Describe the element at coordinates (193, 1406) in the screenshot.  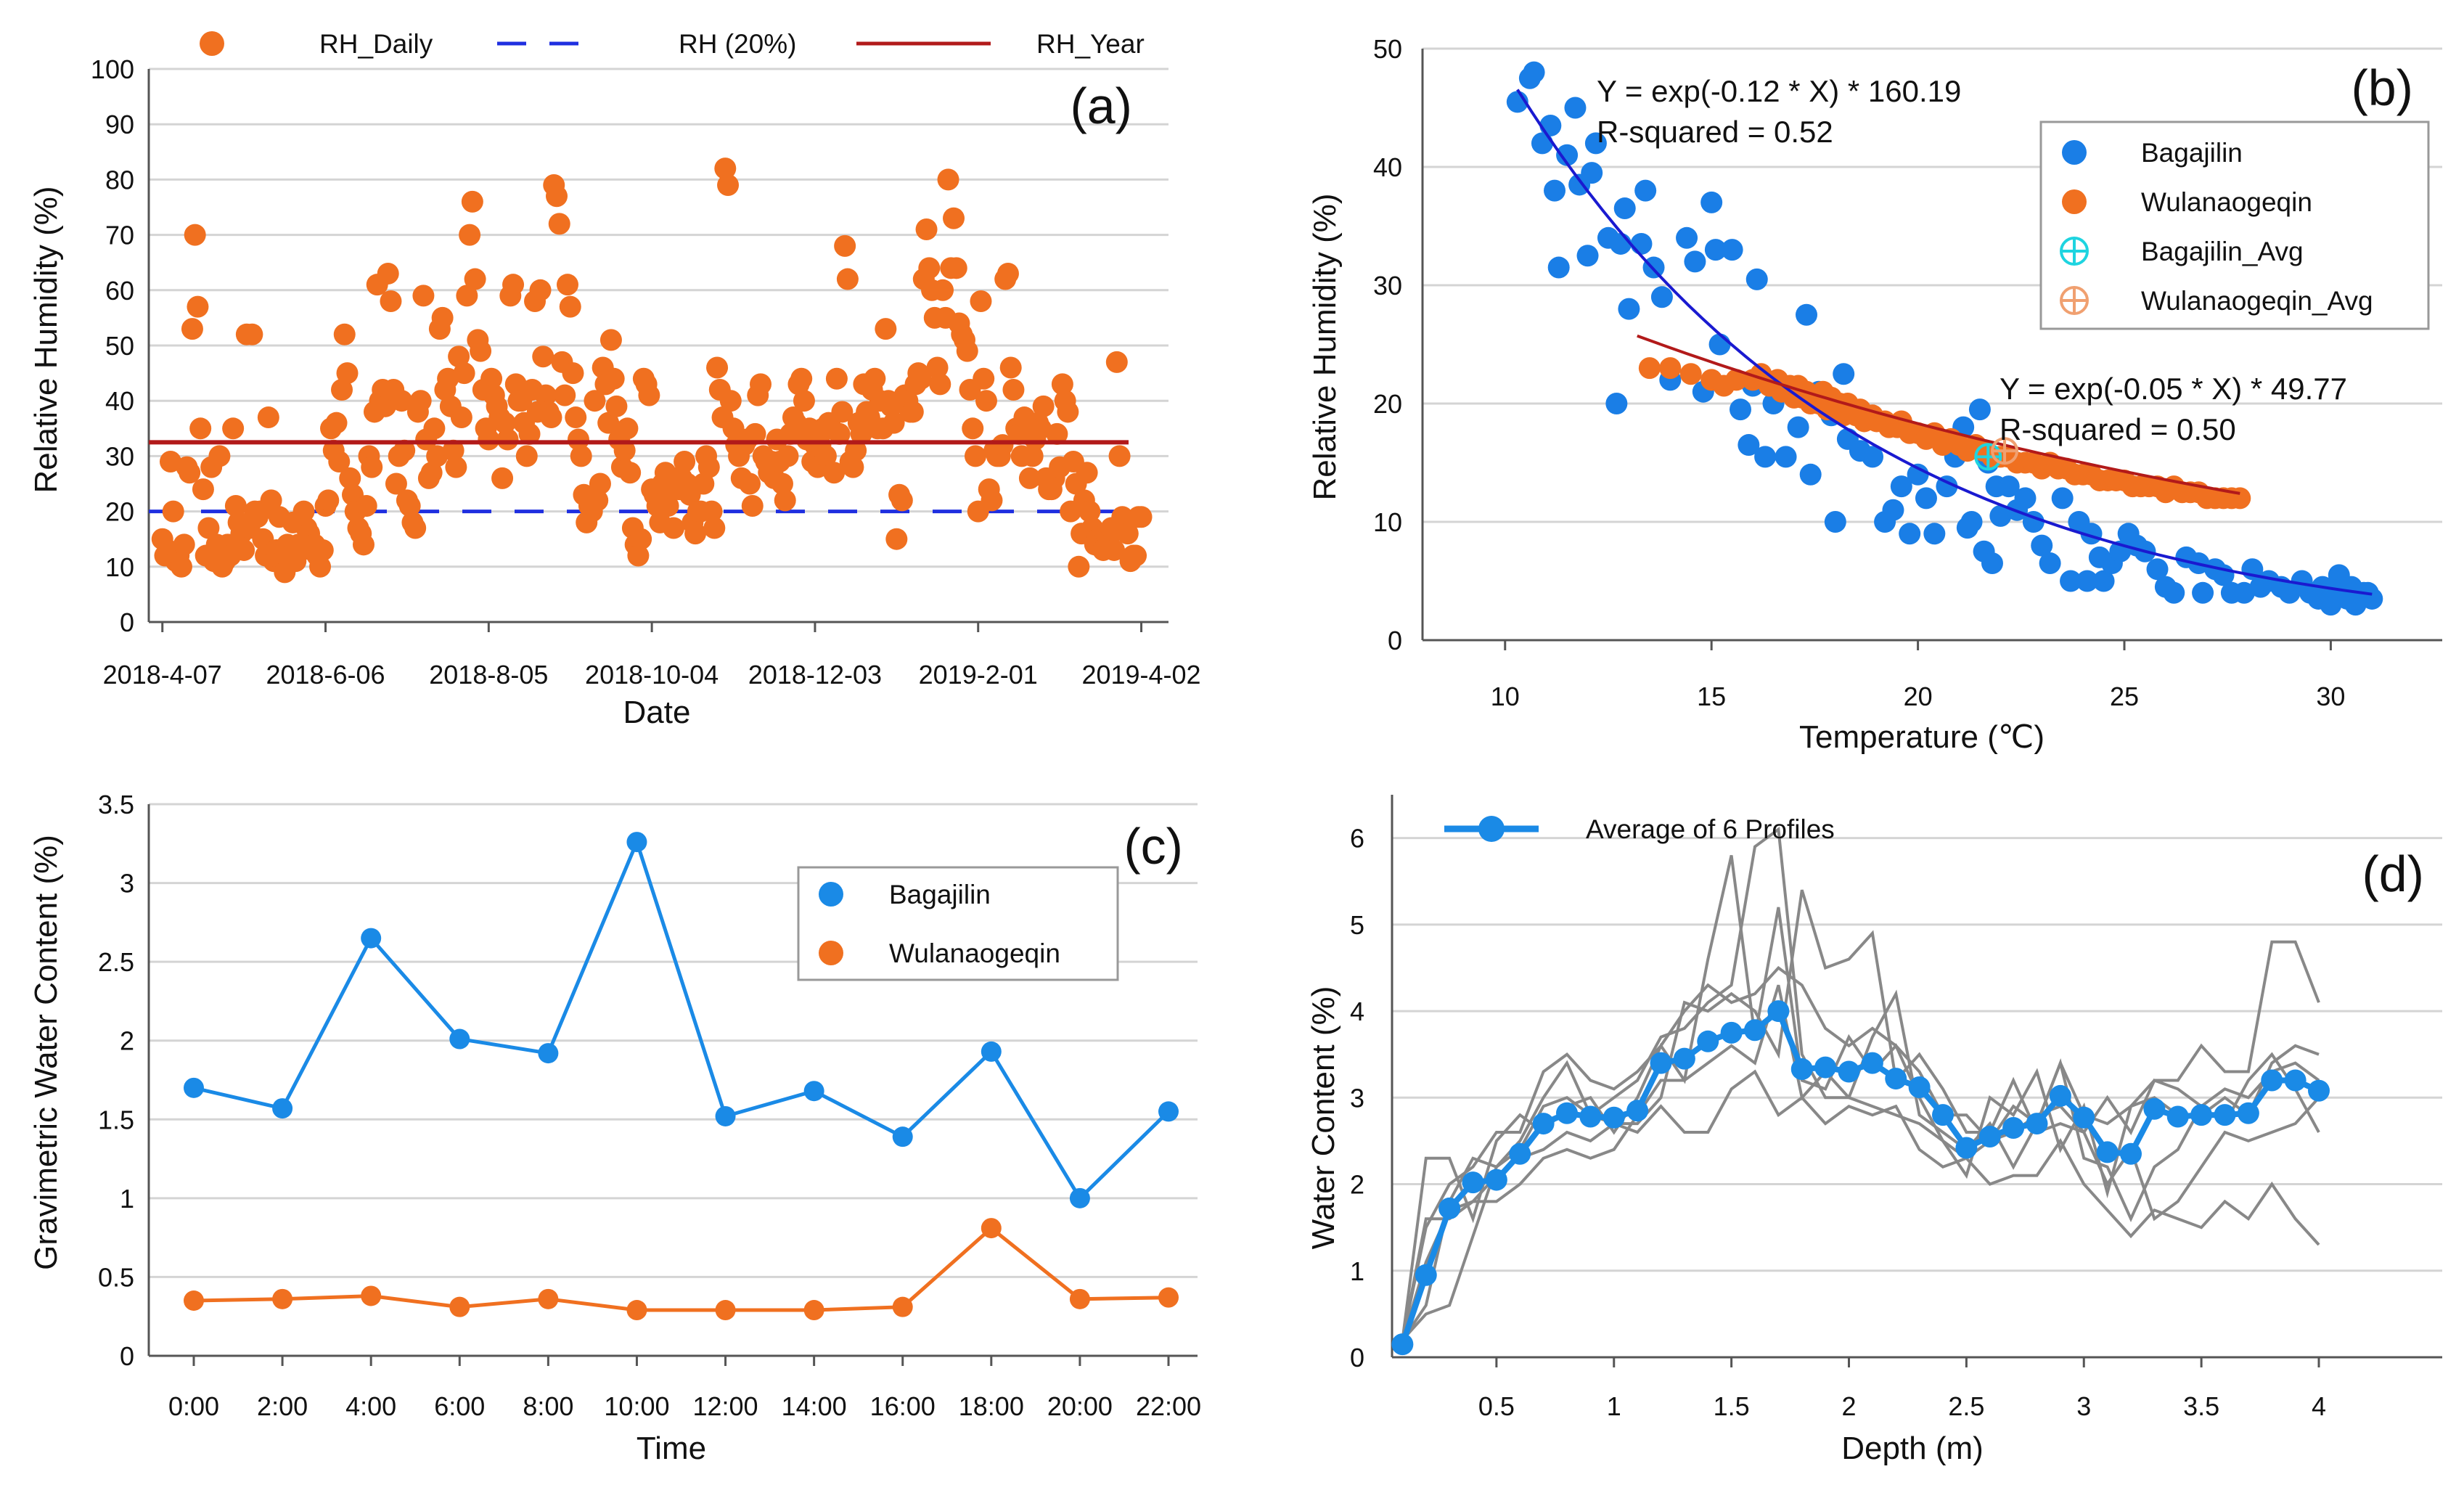
I see `x-tick-label: 0:00` at that location.